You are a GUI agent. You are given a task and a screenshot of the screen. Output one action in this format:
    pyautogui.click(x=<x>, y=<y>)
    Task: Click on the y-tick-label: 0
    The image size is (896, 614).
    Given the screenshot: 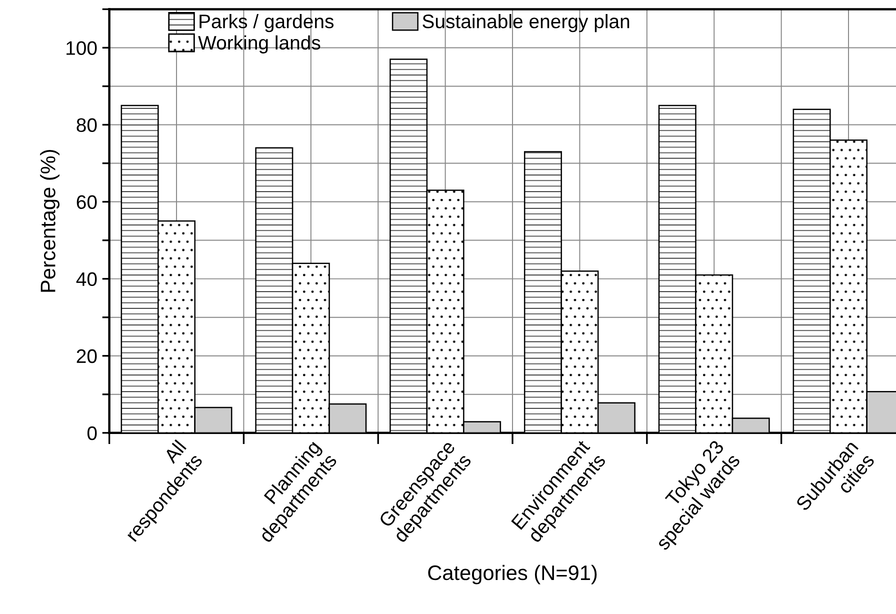 What is the action you would take?
    pyautogui.click(x=92, y=433)
    